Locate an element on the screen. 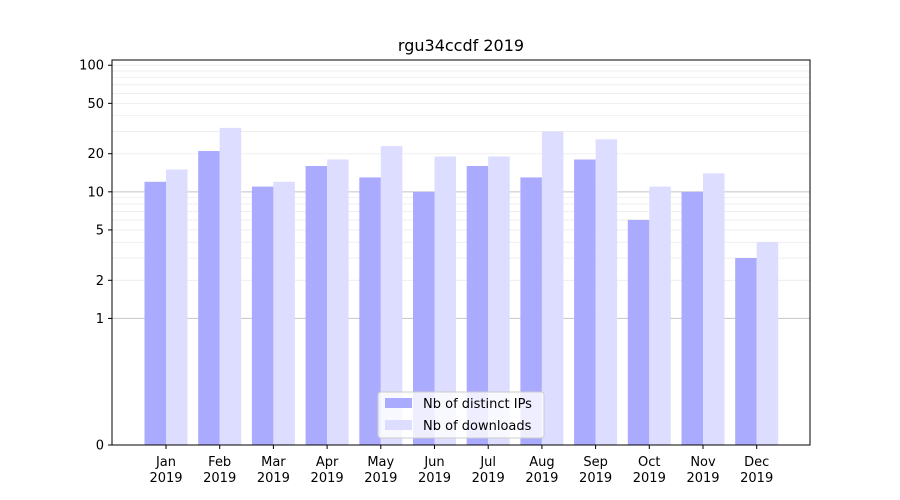 Image resolution: width=900 pixels, height=500 pixels. x-tick-label-month: Dec is located at coordinates (756, 462).